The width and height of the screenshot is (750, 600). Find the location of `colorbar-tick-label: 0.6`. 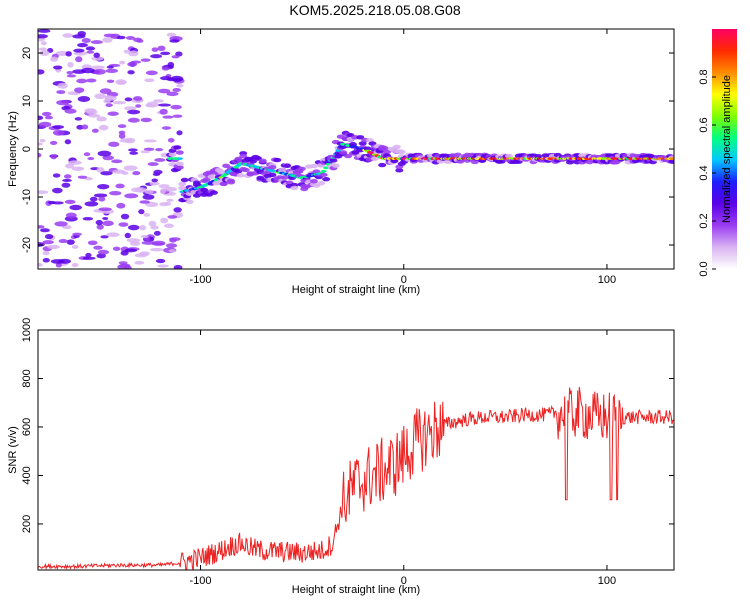

colorbar-tick-label: 0.6 is located at coordinates (704, 124).